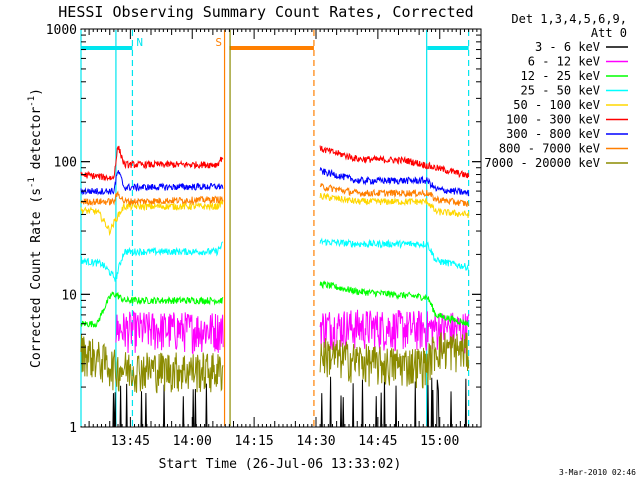 Image resolution: width=640 pixels, height=480 pixels. Describe the element at coordinates (560, 91) in the screenshot. I see `legend-entry-label: 25 - 50 keV` at that location.